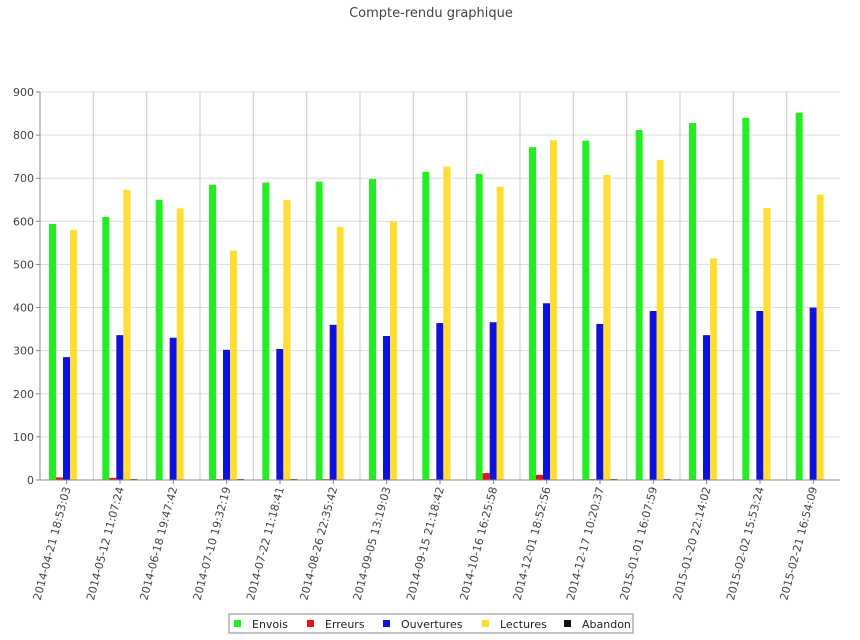  What do you see at coordinates (23, 178) in the screenshot?
I see `y-tick-label: 700` at bounding box center [23, 178].